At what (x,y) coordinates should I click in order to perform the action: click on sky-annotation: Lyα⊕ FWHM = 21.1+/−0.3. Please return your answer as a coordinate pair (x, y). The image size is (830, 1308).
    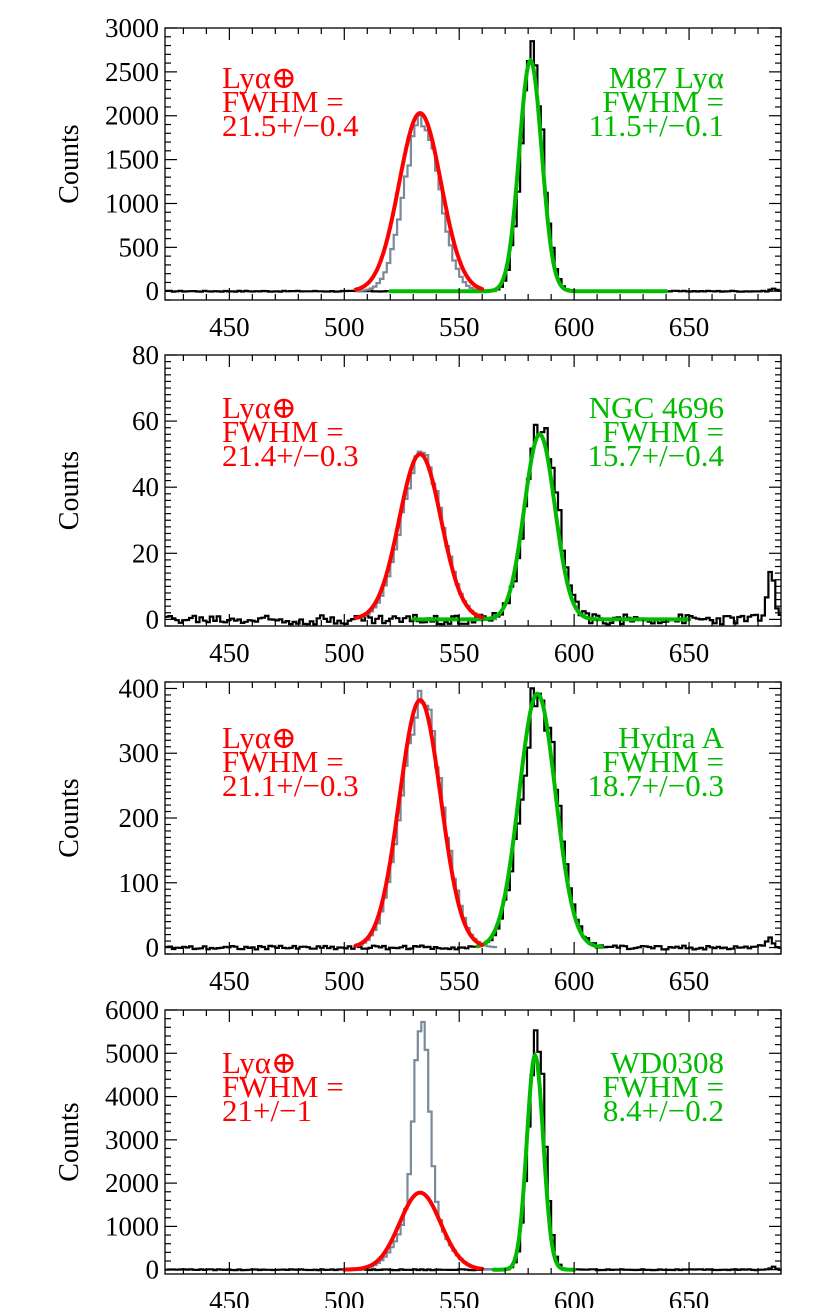
    Looking at the image, I should click on (290, 761).